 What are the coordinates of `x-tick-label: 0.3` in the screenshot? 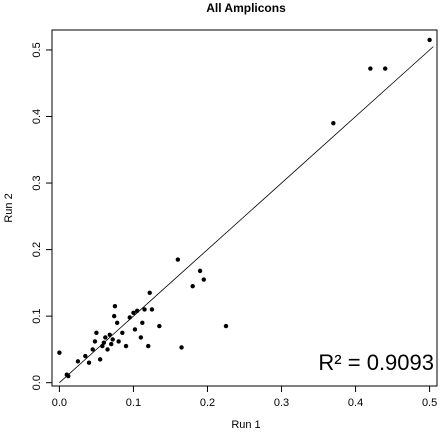 It's located at (281, 403).